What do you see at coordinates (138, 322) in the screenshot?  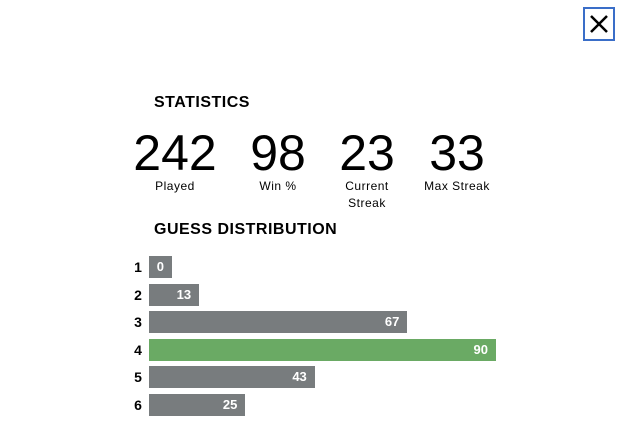 I see `row-label: 3` at bounding box center [138, 322].